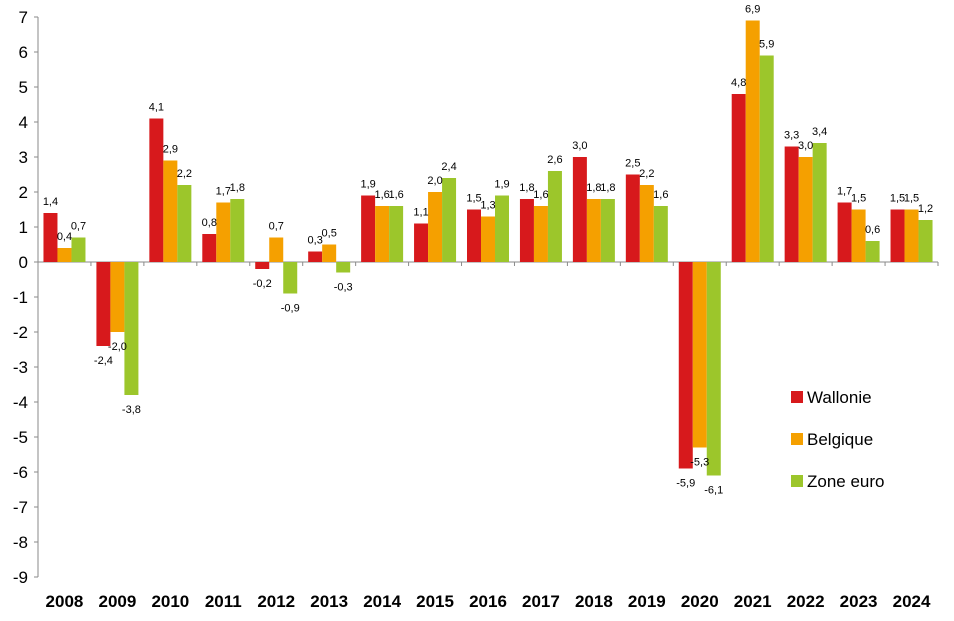 The height and width of the screenshot is (621, 954). Describe the element at coordinates (156, 108) in the screenshot. I see `data-label: 4,1` at that location.